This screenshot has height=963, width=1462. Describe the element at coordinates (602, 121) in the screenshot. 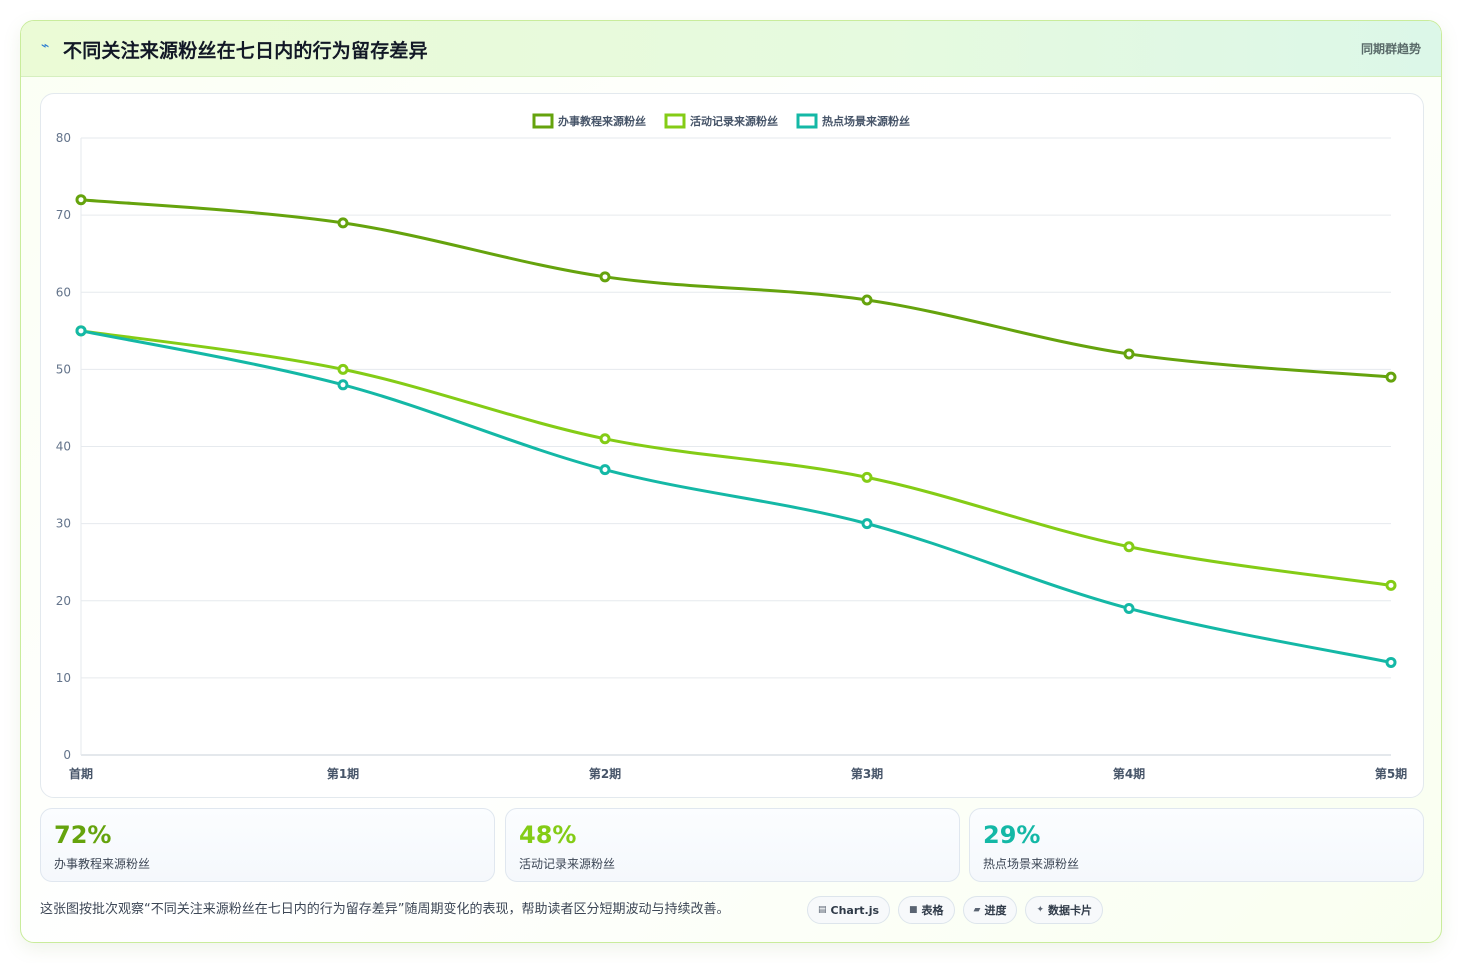

I see `legend-label: 办事教程来源粉丝` at that location.